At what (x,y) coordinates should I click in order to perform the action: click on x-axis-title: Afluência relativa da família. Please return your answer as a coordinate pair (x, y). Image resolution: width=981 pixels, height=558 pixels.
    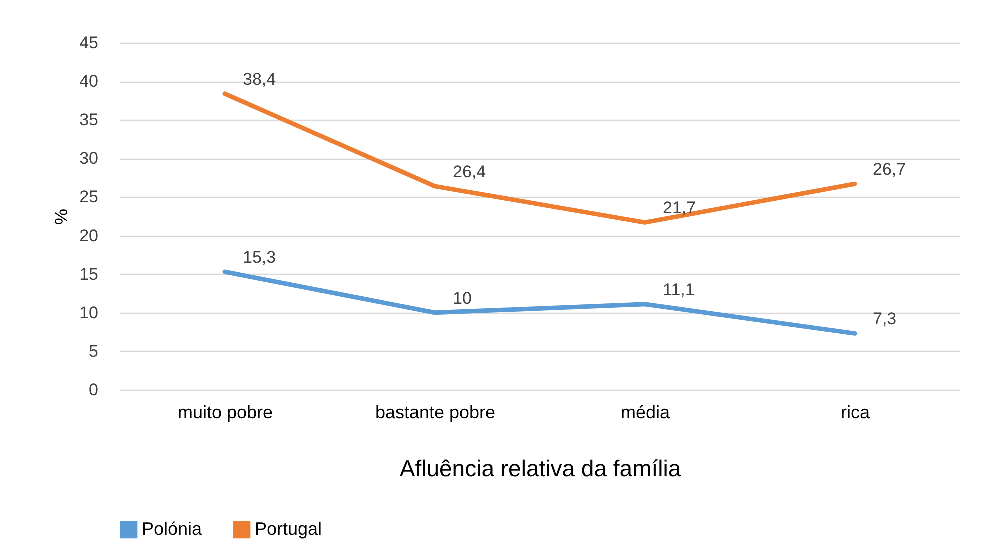
    Looking at the image, I should click on (541, 469).